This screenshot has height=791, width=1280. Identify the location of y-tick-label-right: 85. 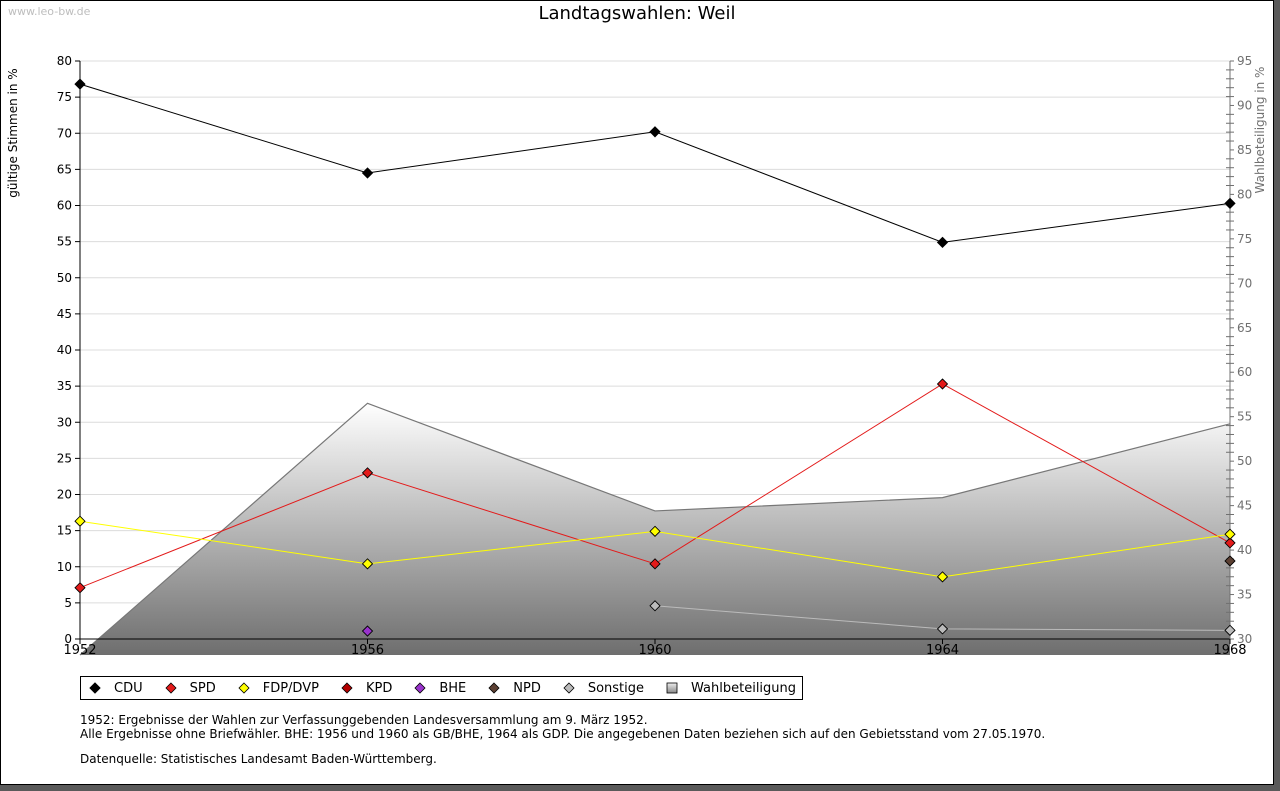
(1244, 150).